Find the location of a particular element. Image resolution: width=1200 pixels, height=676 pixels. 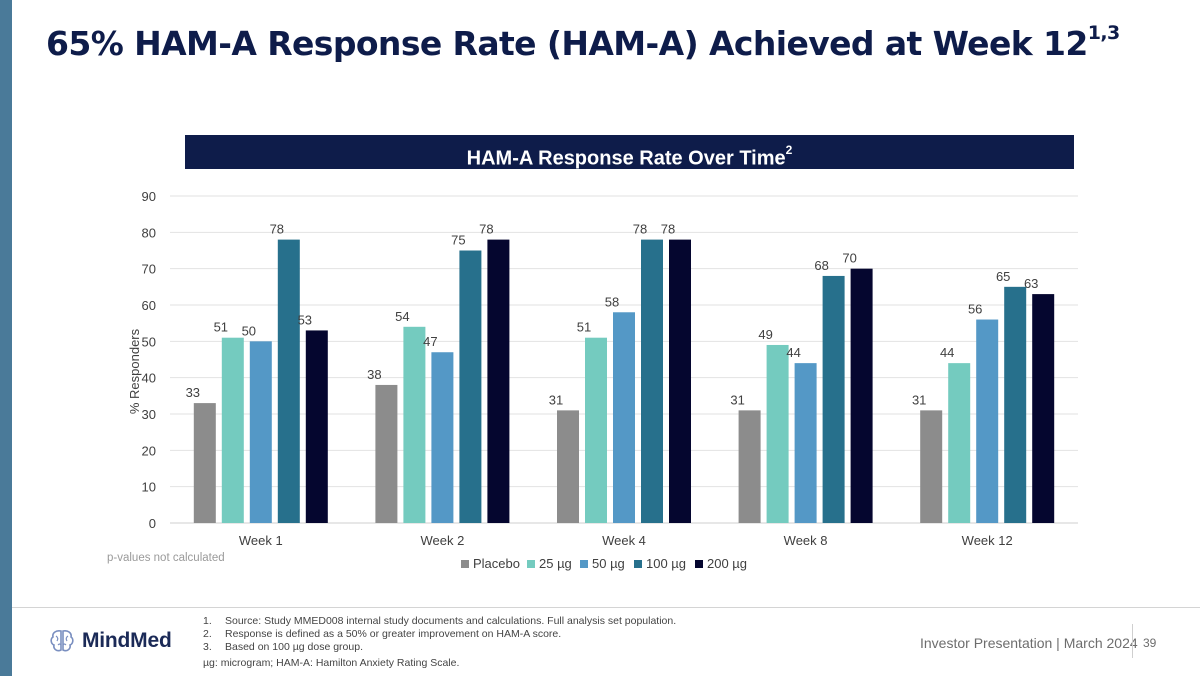

chart-legend: Placebo 25 µg 50 µg 100 µg 200 µg is located at coordinates (600, 565).